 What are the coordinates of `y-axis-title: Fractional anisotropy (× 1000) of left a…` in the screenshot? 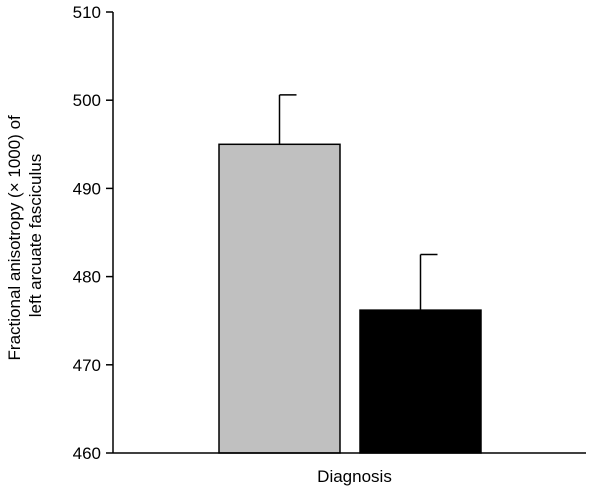 It's located at (25, 236).